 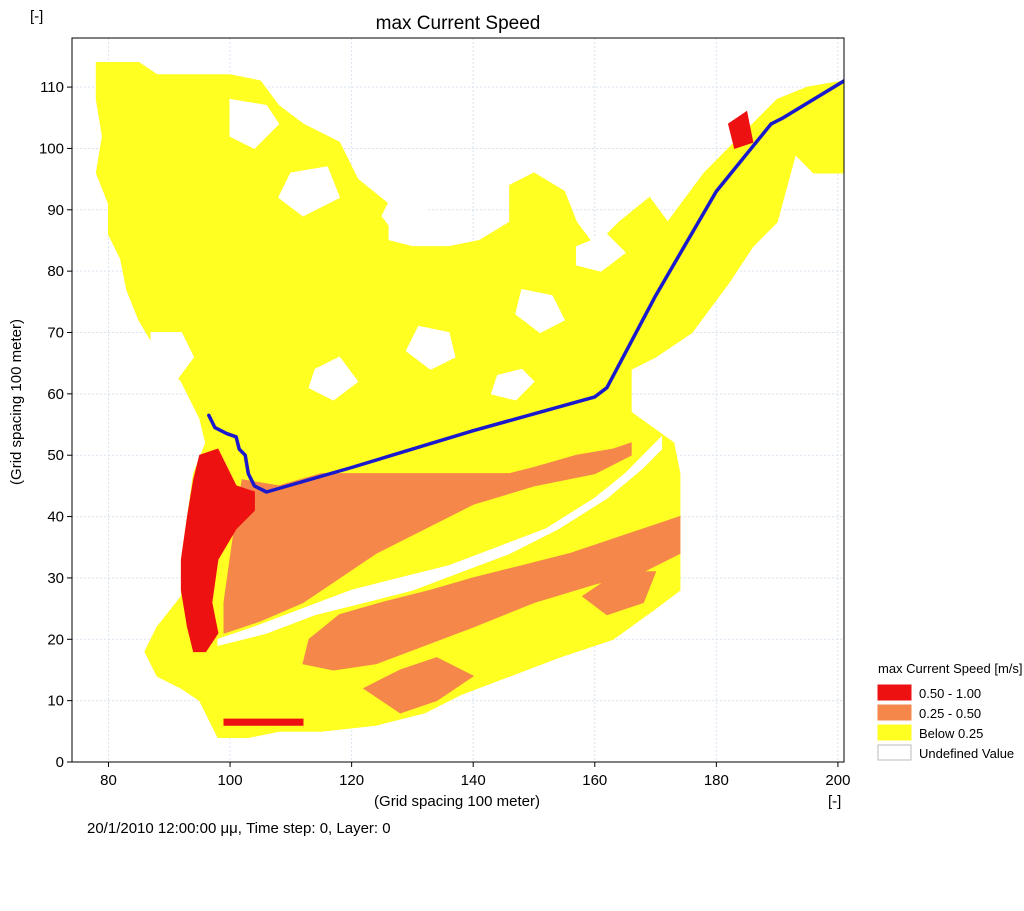 I want to click on legend-label: 0.50 - 1.00, so click(x=950, y=693).